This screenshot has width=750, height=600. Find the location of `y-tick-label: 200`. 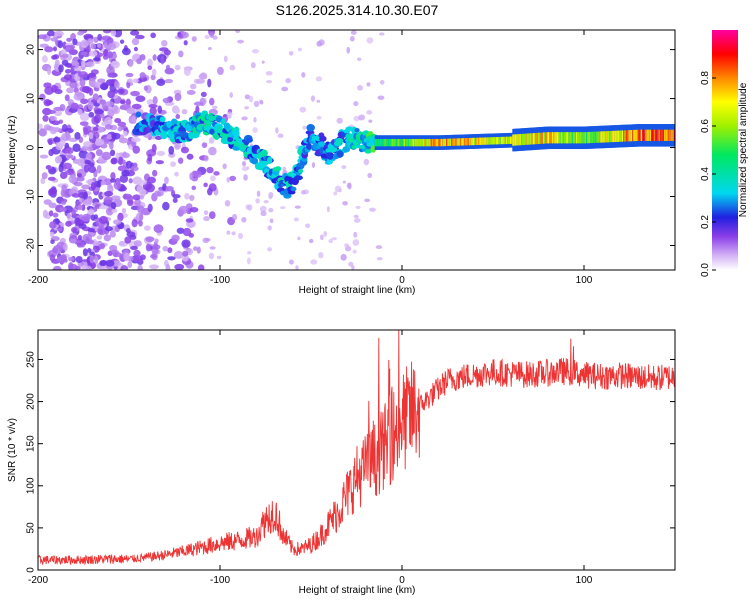

y-tick-label: 200 is located at coordinates (31, 401).